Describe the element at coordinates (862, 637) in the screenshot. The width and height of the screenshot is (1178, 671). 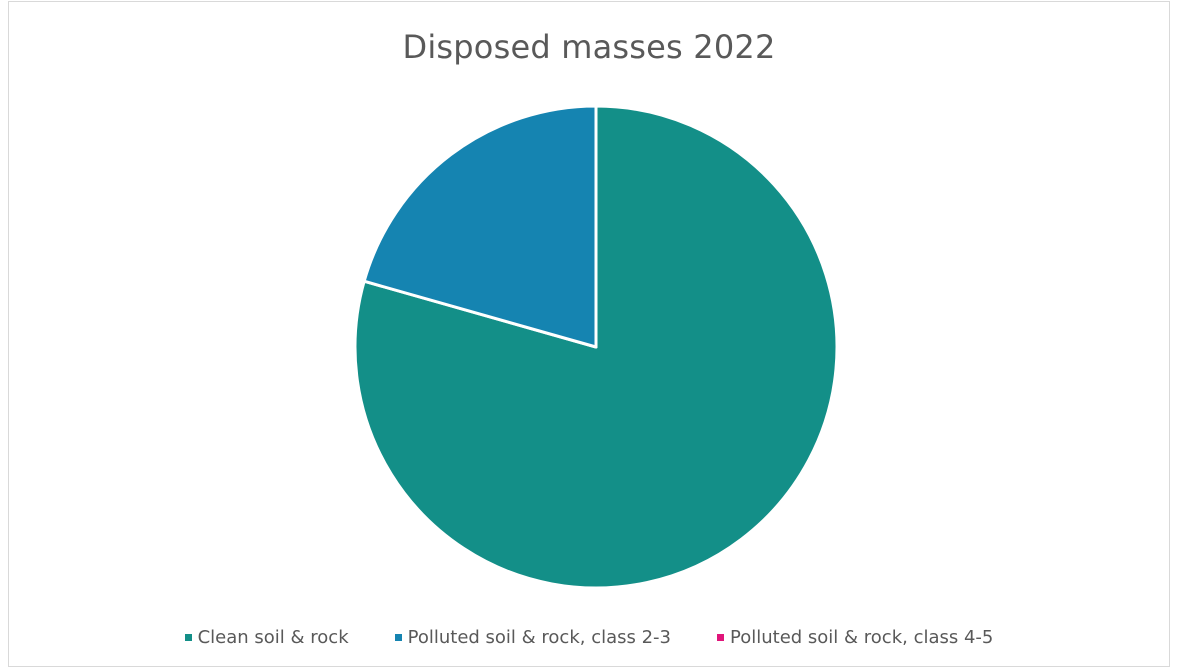
I see `legend-label: Polluted soil & rock, class 4-5` at that location.